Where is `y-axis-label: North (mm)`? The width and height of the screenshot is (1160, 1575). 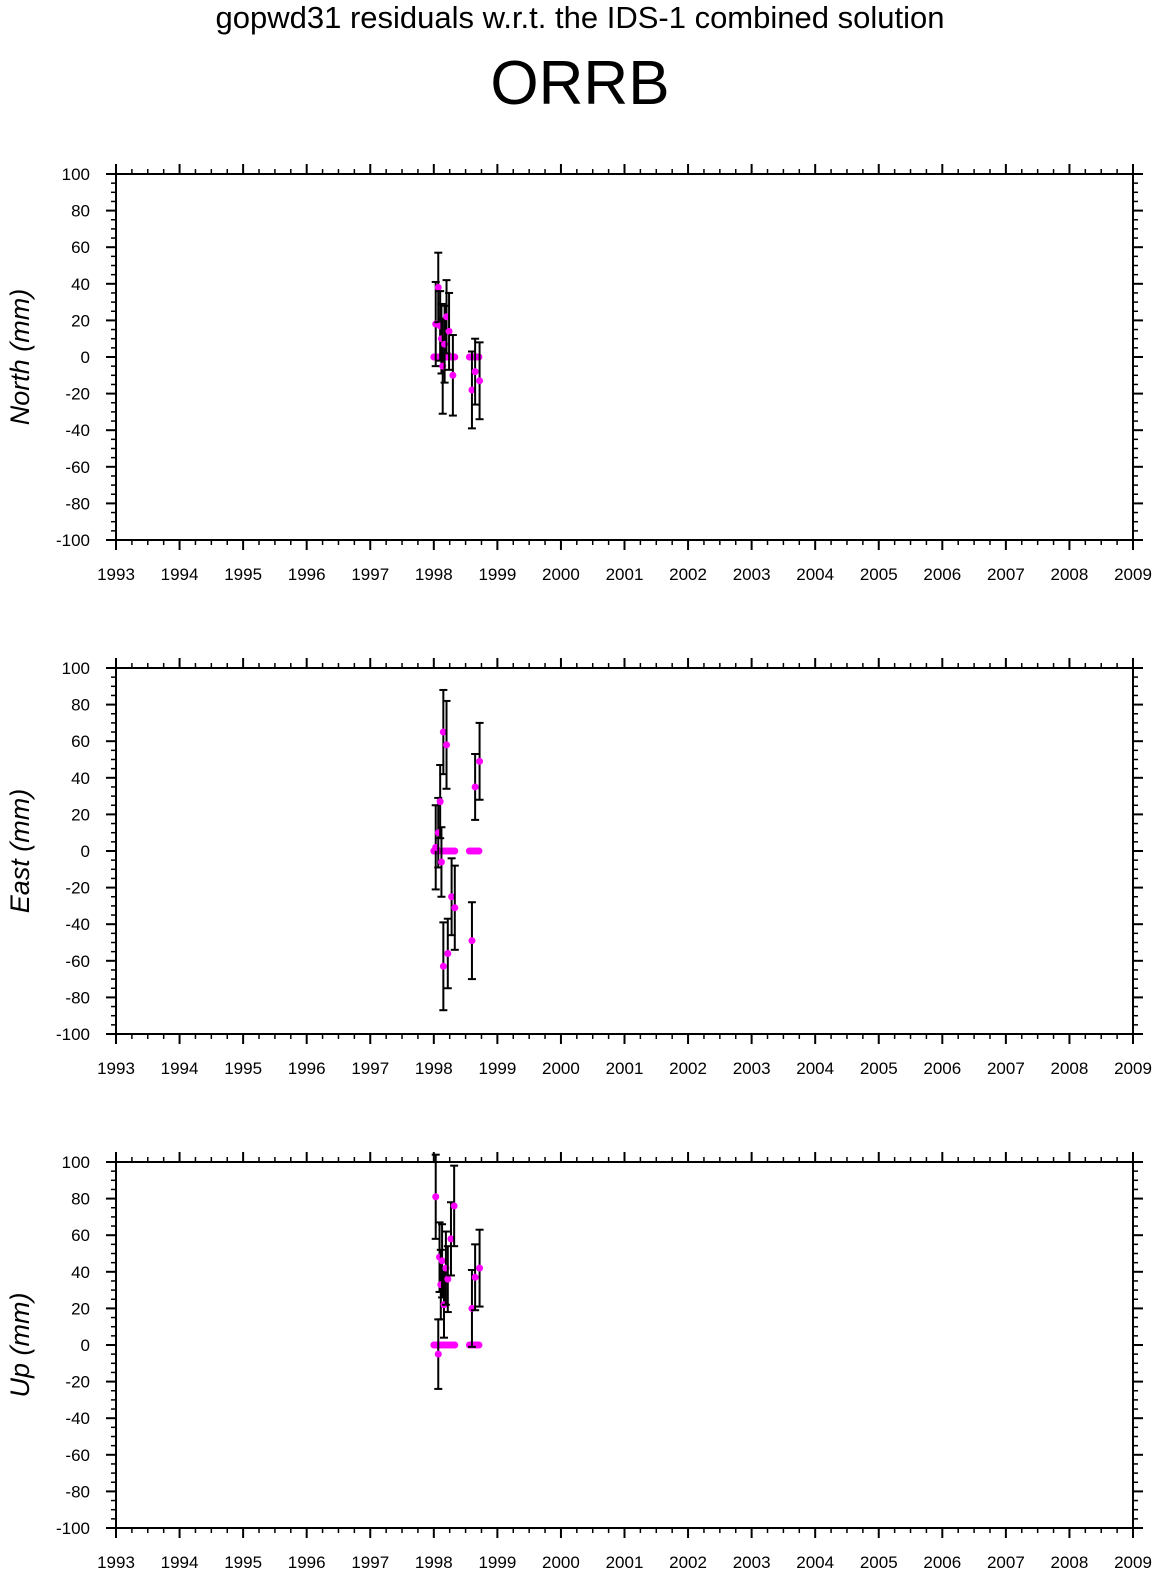 y-axis-label: North (mm) is located at coordinates (20, 357).